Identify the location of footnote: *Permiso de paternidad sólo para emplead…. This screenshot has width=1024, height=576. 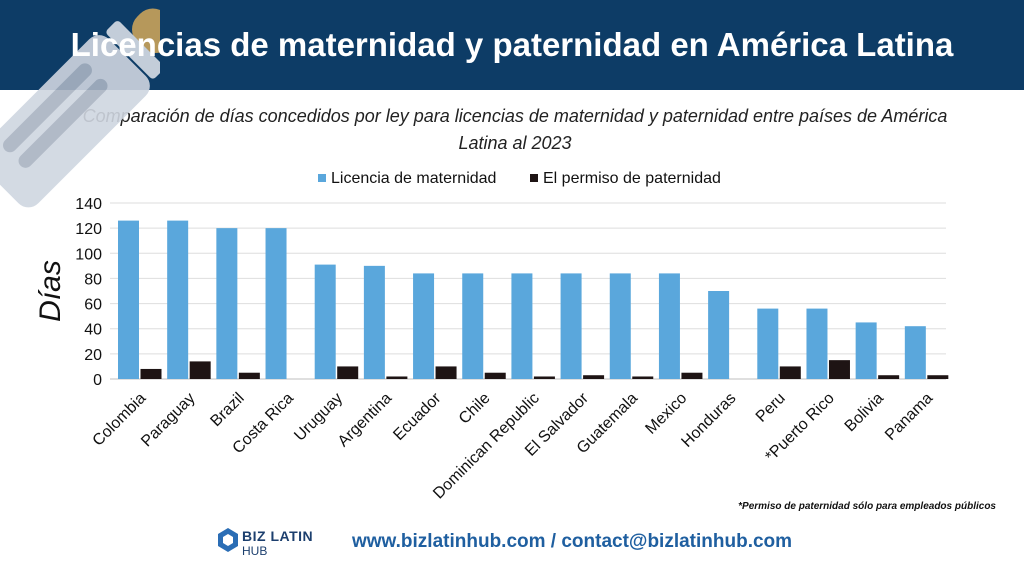
(867, 506).